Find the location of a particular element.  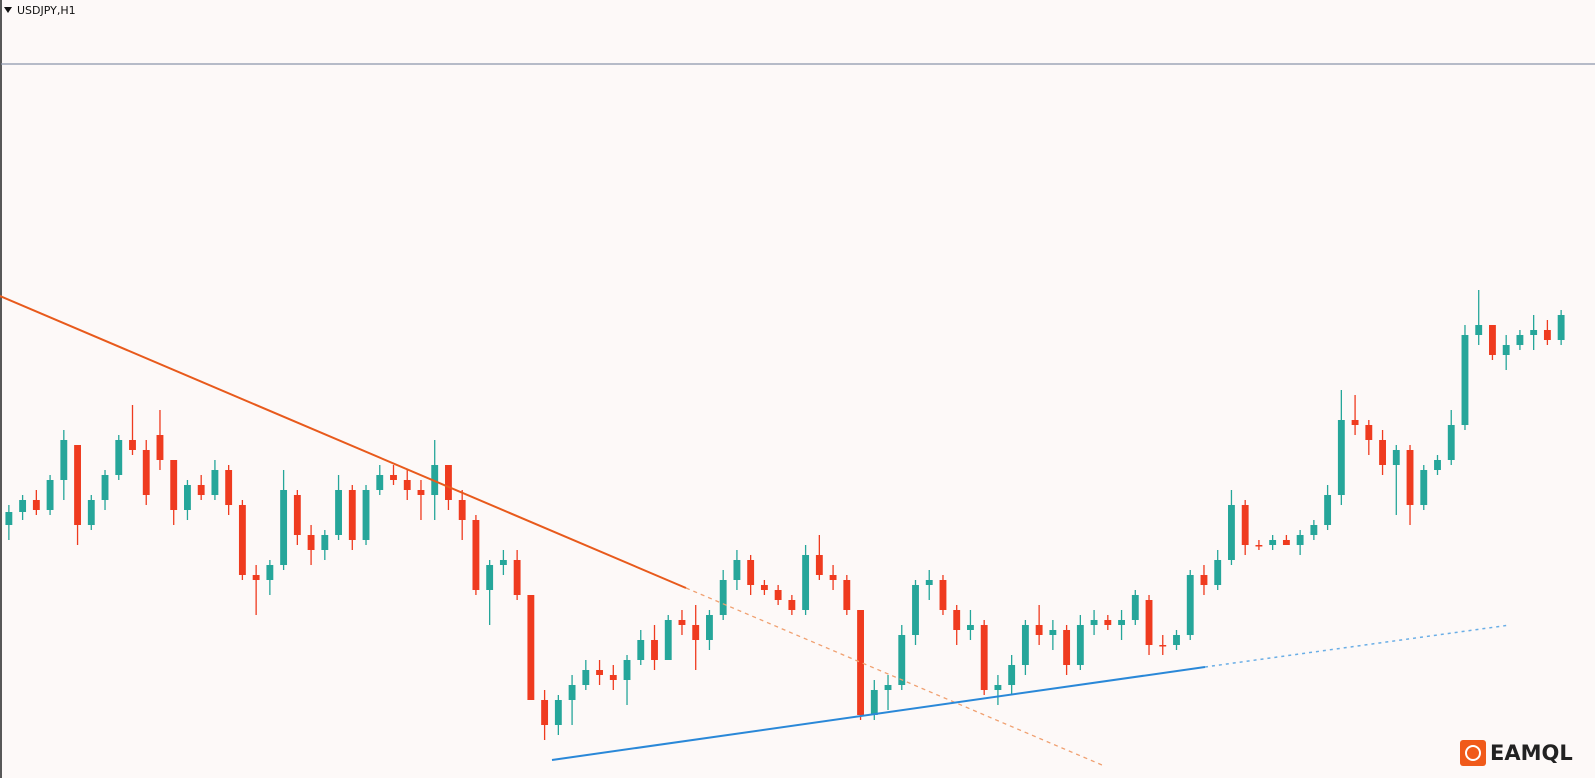

watermark: EAMQL is located at coordinates (1531, 753).